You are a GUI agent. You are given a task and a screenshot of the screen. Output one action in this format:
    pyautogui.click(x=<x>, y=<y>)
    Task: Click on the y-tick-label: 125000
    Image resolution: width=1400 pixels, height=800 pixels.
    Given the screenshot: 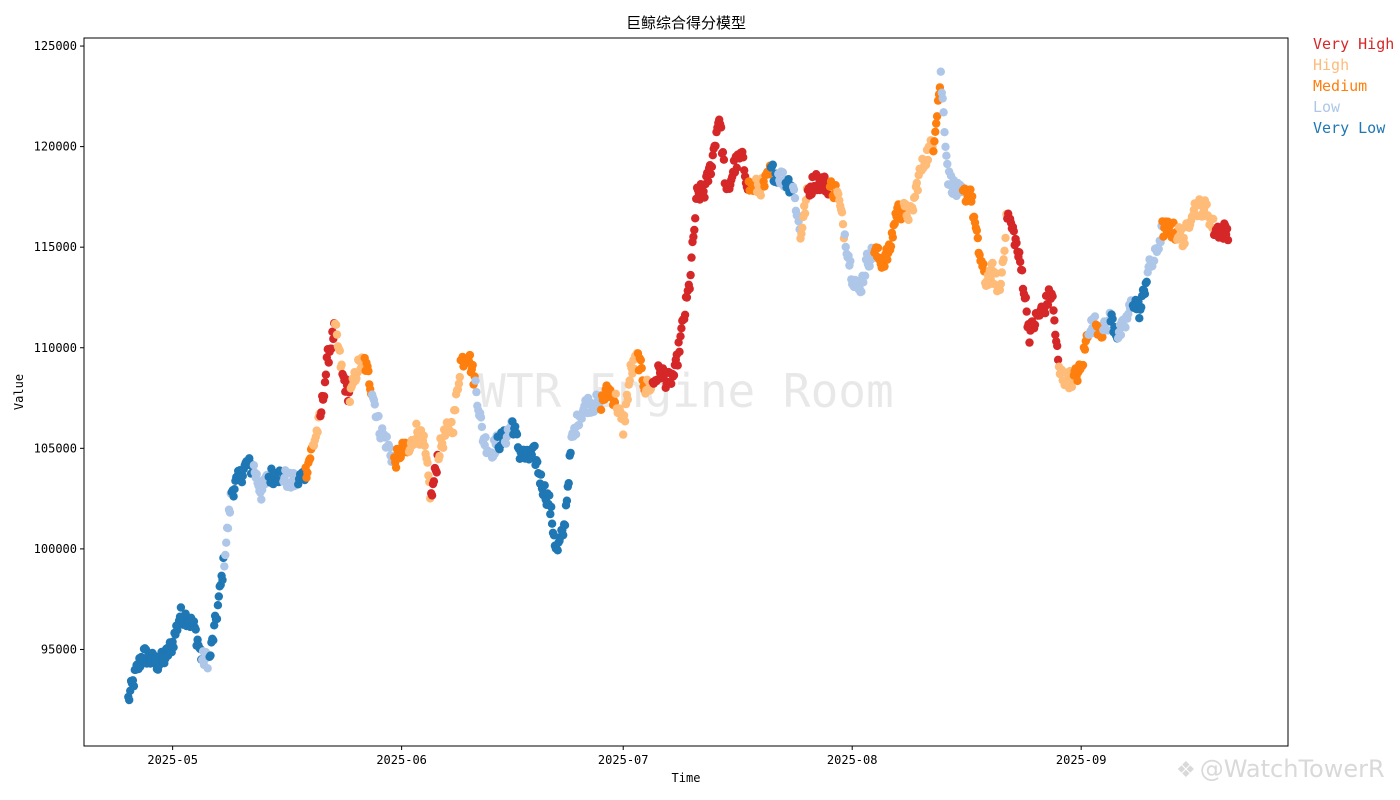 What is the action you would take?
    pyautogui.click(x=55, y=46)
    